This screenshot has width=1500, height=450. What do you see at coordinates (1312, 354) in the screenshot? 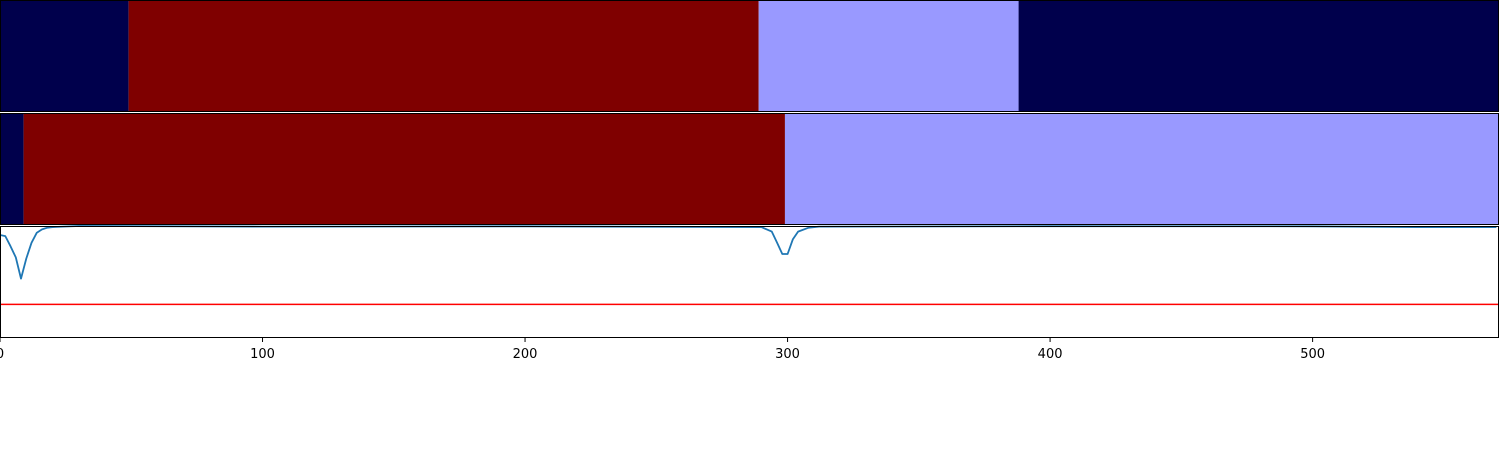
I see `x-tick-label-5: 500` at bounding box center [1312, 354].